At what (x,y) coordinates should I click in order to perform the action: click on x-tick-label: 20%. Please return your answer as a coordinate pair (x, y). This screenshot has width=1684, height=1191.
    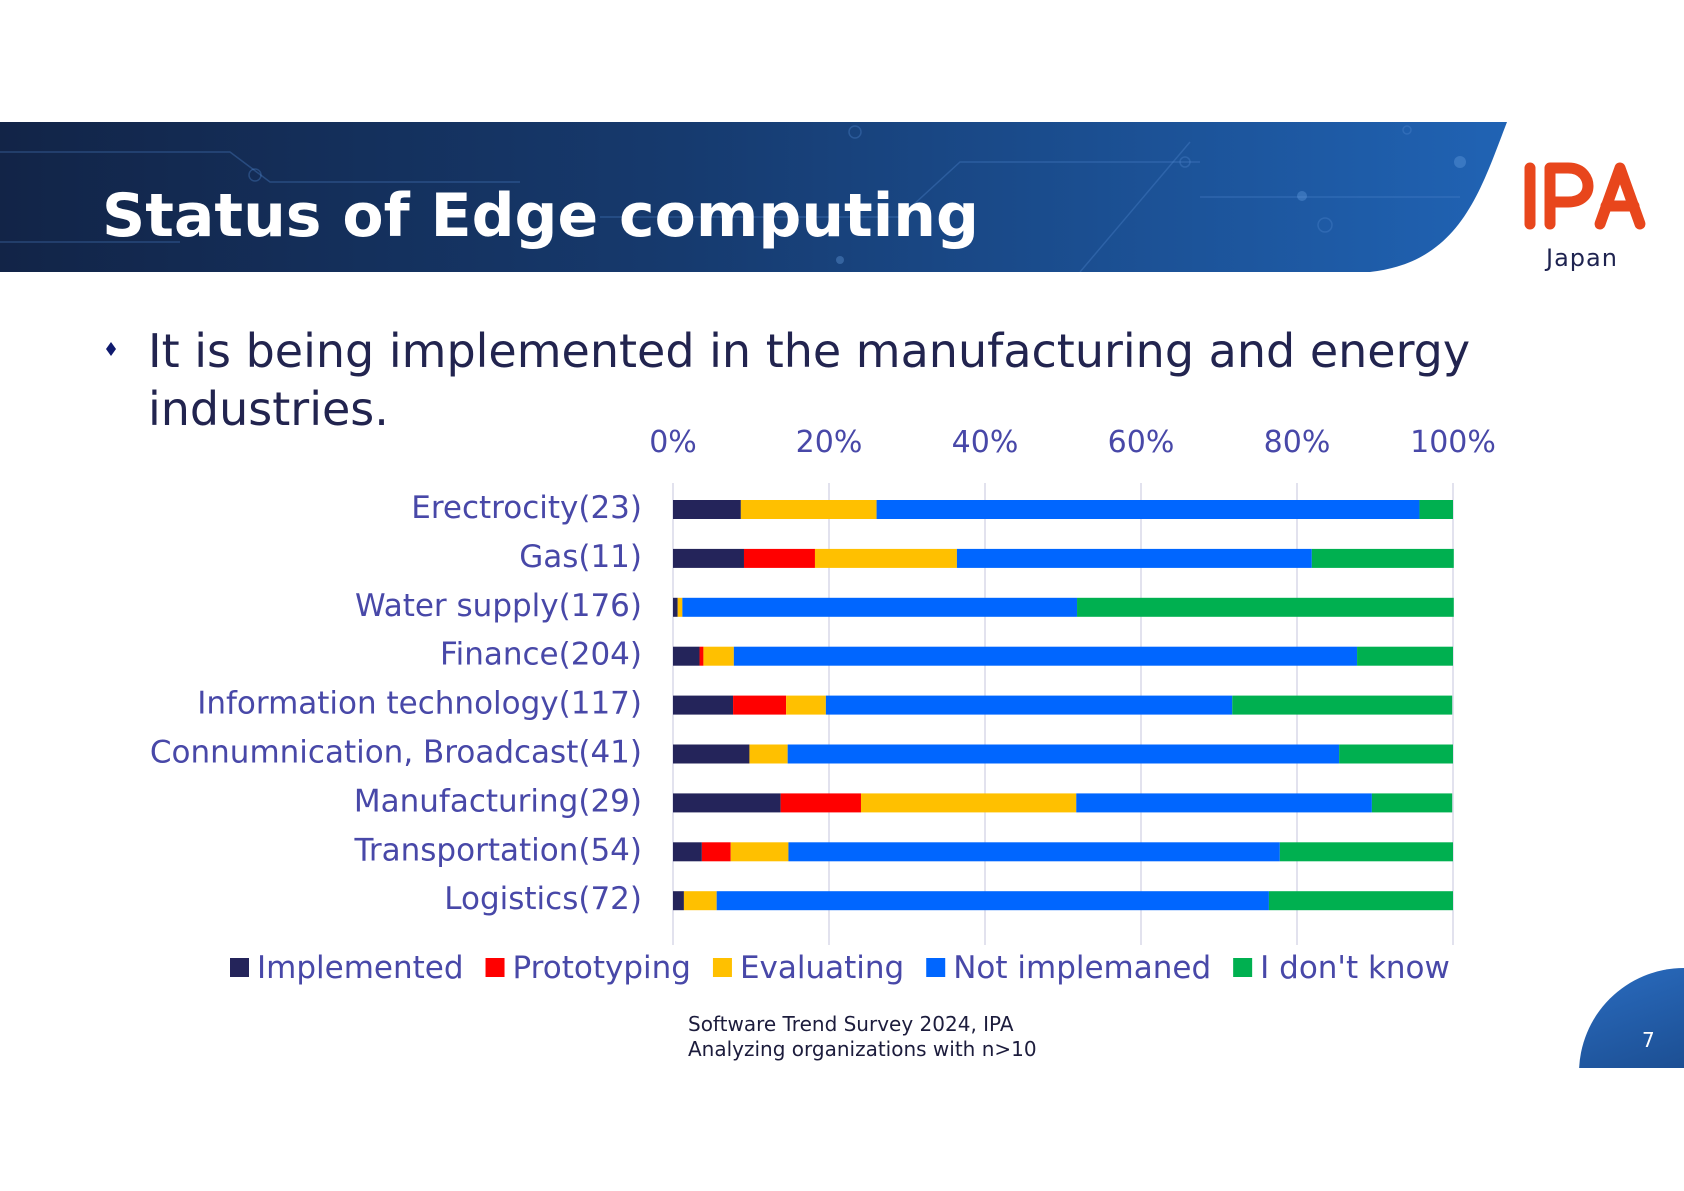
    Looking at the image, I should click on (829, 442).